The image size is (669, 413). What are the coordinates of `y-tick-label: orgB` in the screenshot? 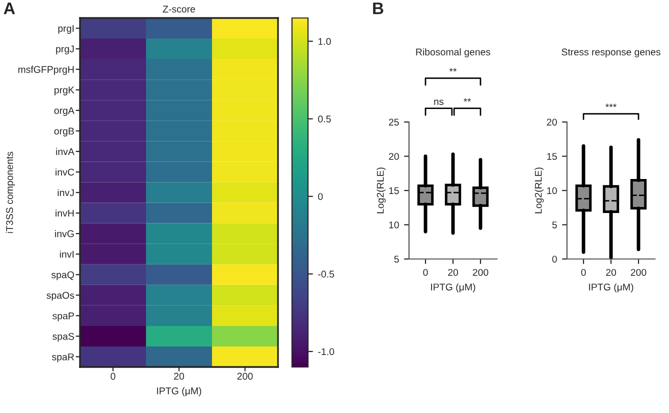 It's located at (64, 132).